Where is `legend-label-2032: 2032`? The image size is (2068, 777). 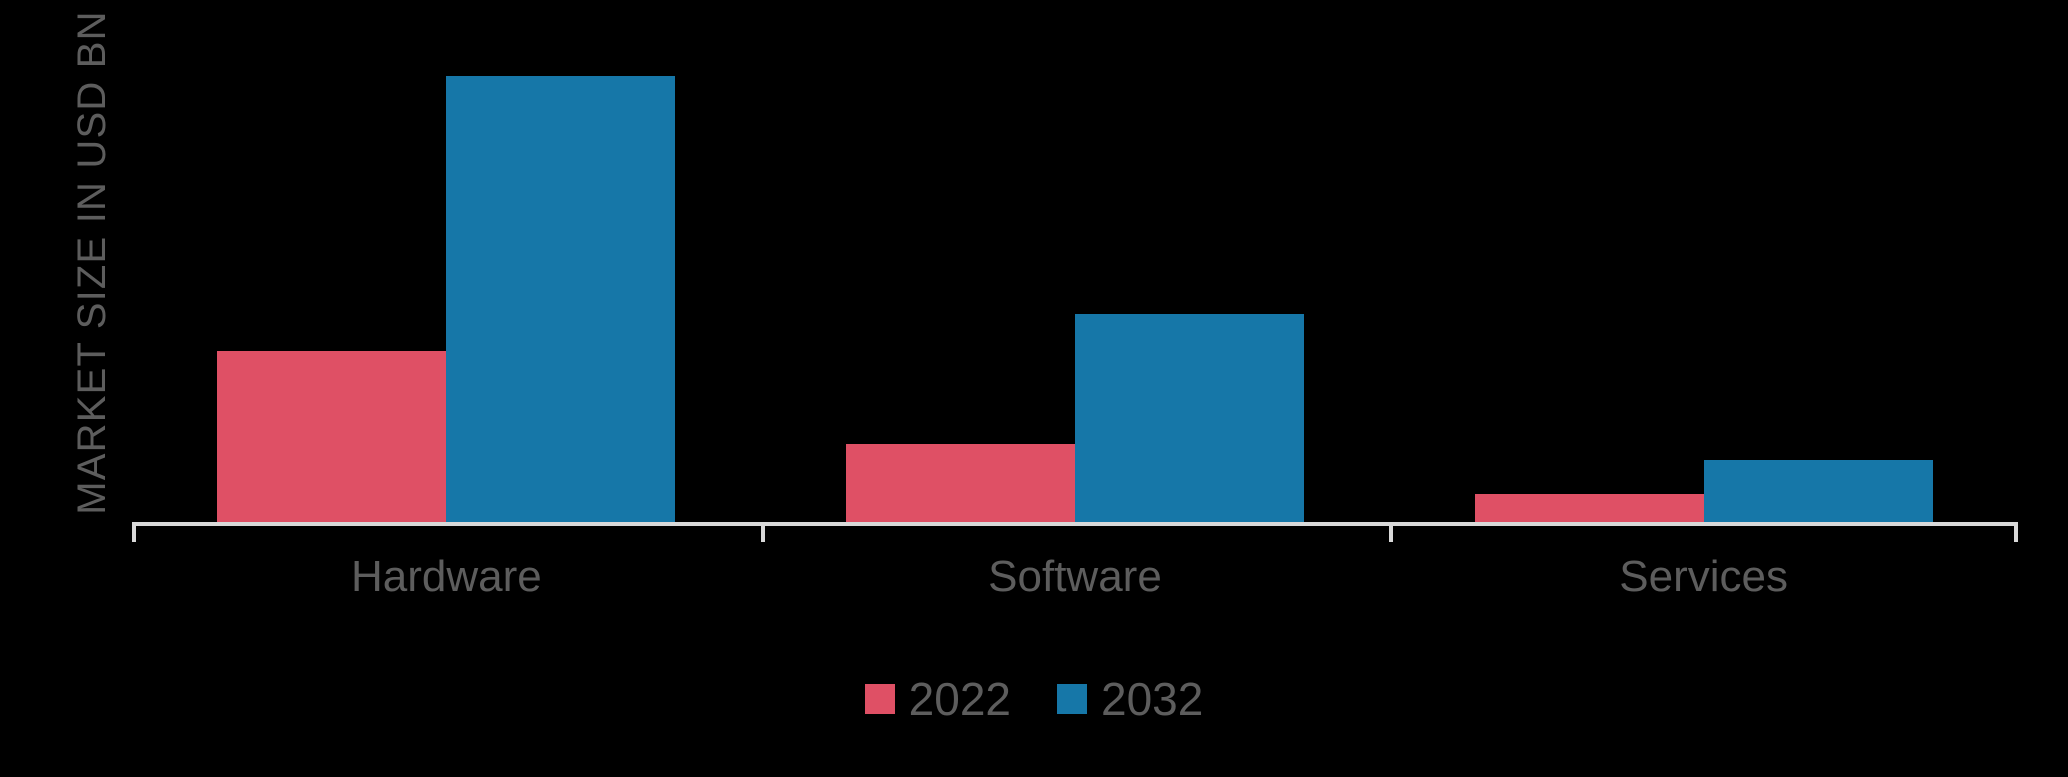 legend-label-2032: 2032 is located at coordinates (1152, 699).